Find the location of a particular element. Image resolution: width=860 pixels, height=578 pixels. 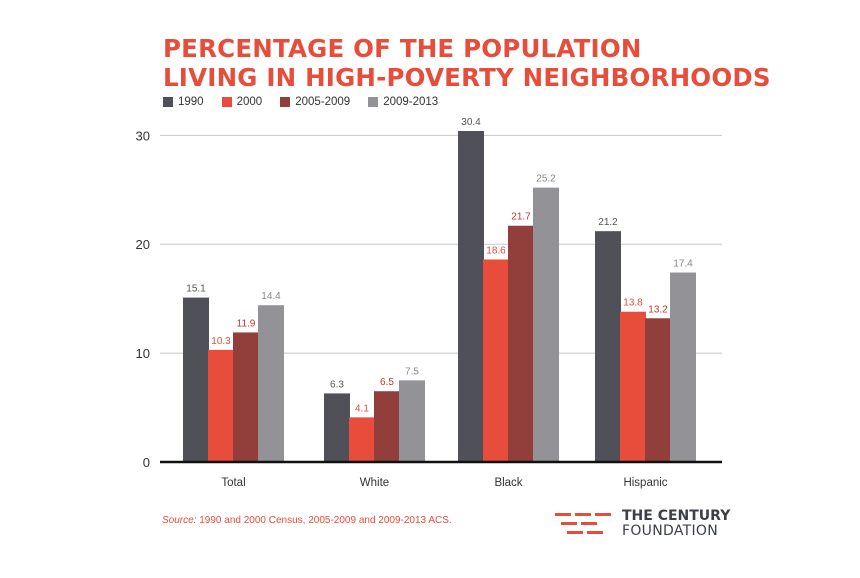

bar-hispanic-1990 is located at coordinates (608, 346).